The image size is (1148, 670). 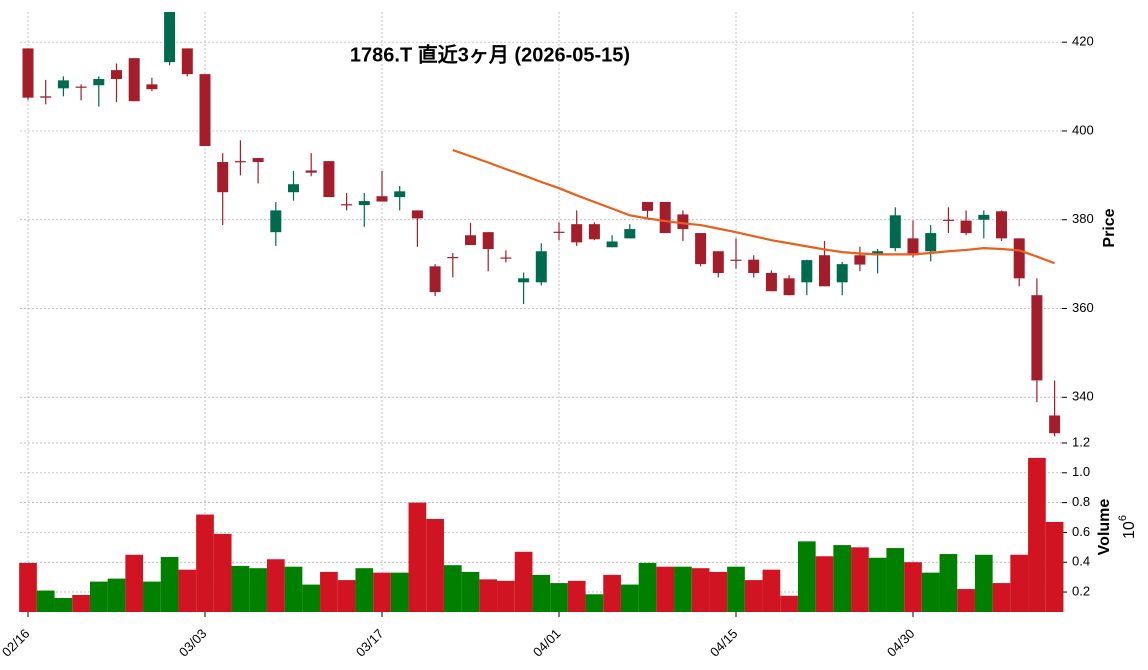 I want to click on y-tick-label: 400, so click(x=1083, y=129).